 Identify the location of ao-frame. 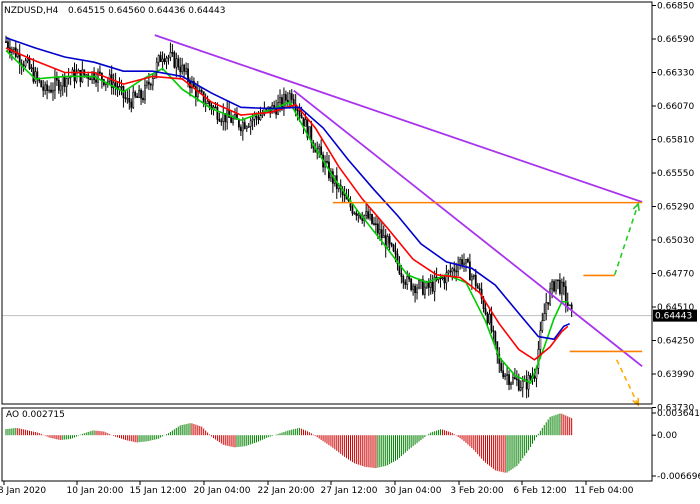
(327, 444).